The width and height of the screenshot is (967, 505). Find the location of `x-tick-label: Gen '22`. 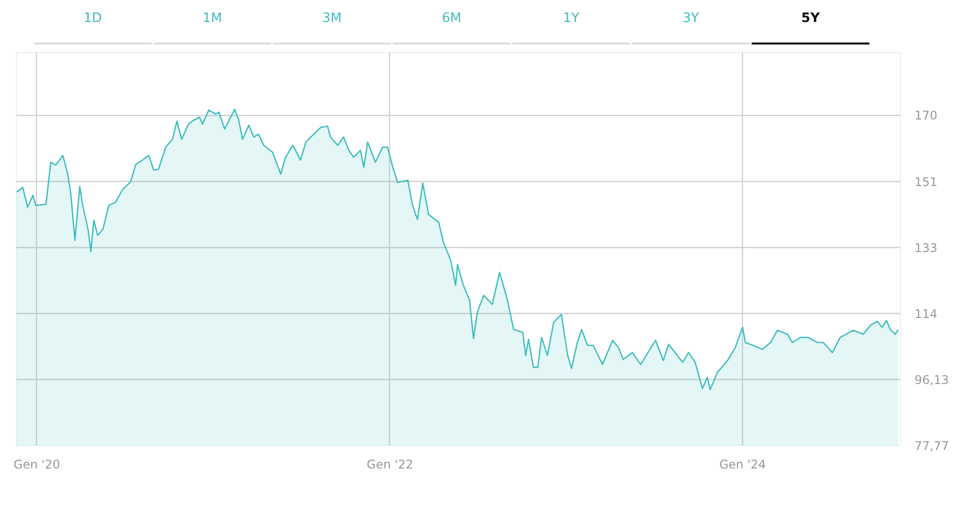

x-tick-label: Gen '22 is located at coordinates (390, 465).